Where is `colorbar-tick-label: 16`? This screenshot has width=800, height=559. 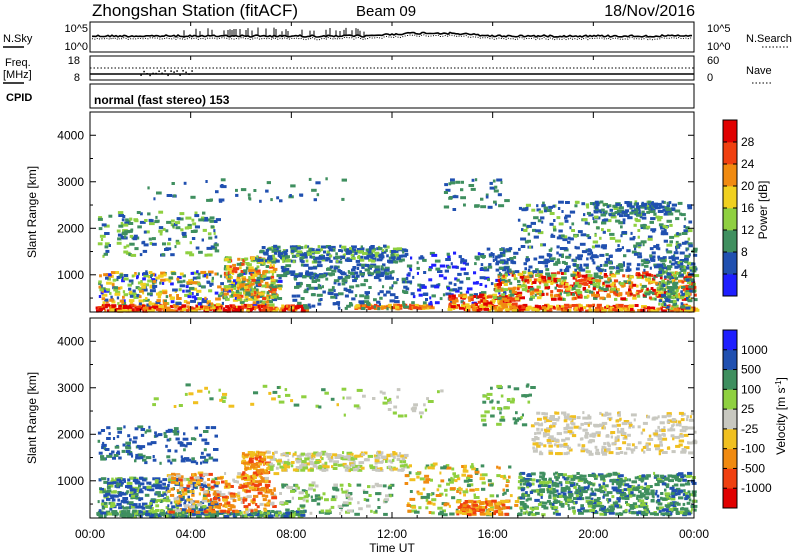 colorbar-tick-label: 16 is located at coordinates (748, 208).